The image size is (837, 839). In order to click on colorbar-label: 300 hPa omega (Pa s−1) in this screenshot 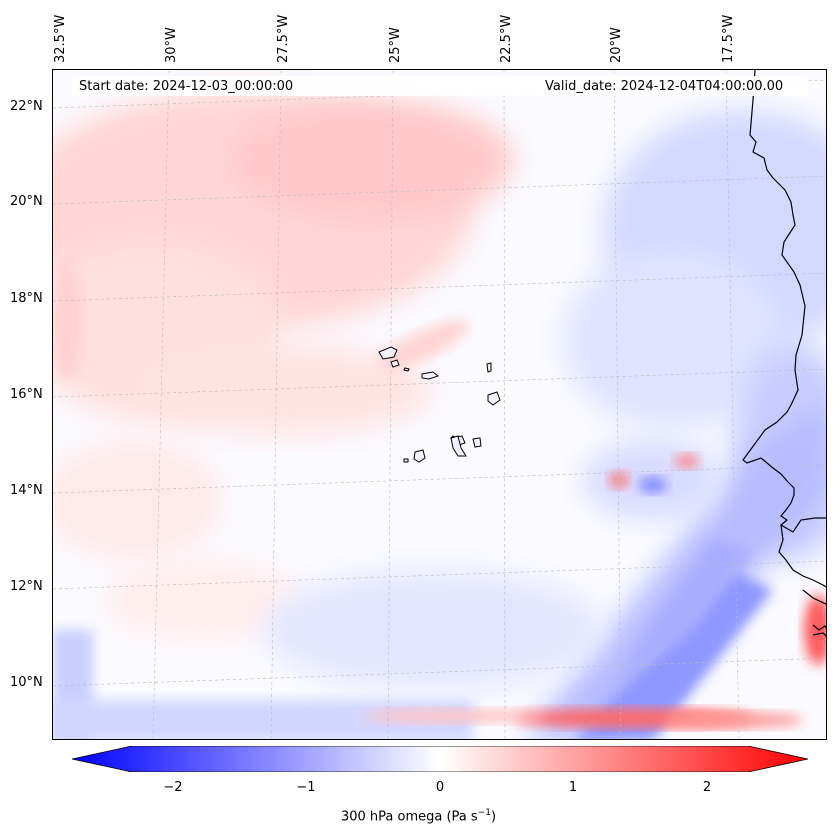, I will do `click(418, 816)`.